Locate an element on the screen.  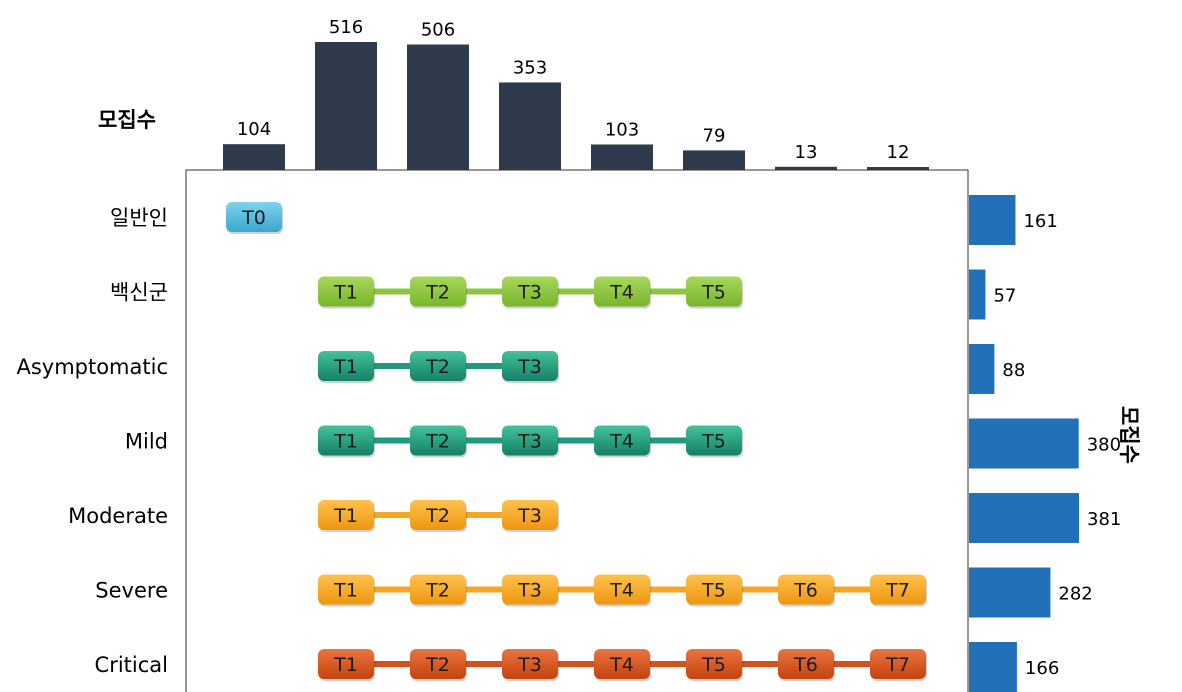
top-bar-T7 is located at coordinates (898, 168).